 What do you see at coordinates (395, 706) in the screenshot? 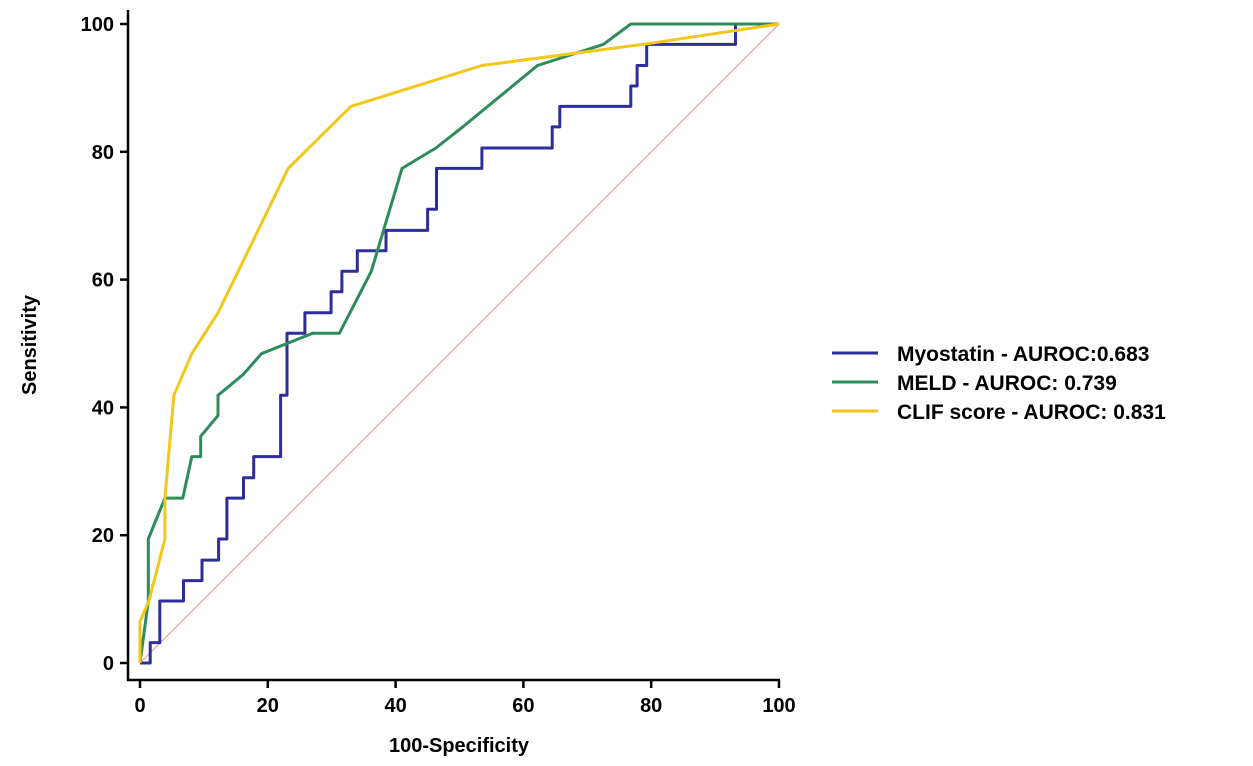
I see `x-tick-label: 40` at bounding box center [395, 706].